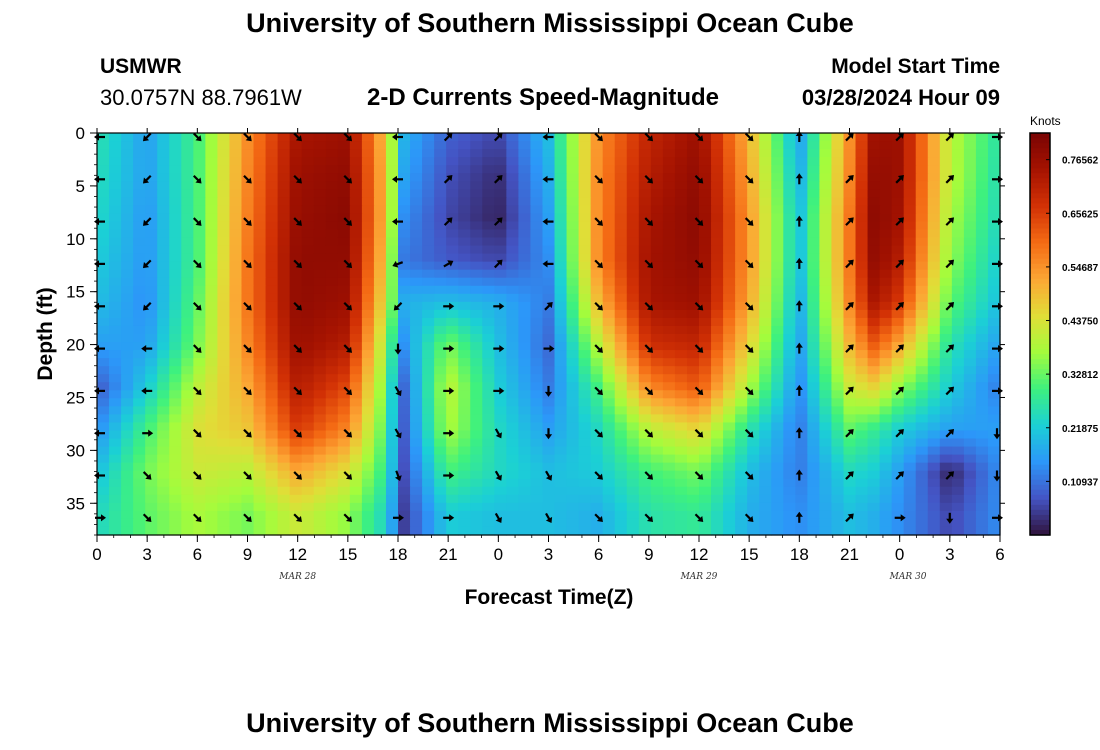 This screenshot has height=750, width=1100. What do you see at coordinates (347, 554) in the screenshot?
I see `x-tick-label: 15` at bounding box center [347, 554].